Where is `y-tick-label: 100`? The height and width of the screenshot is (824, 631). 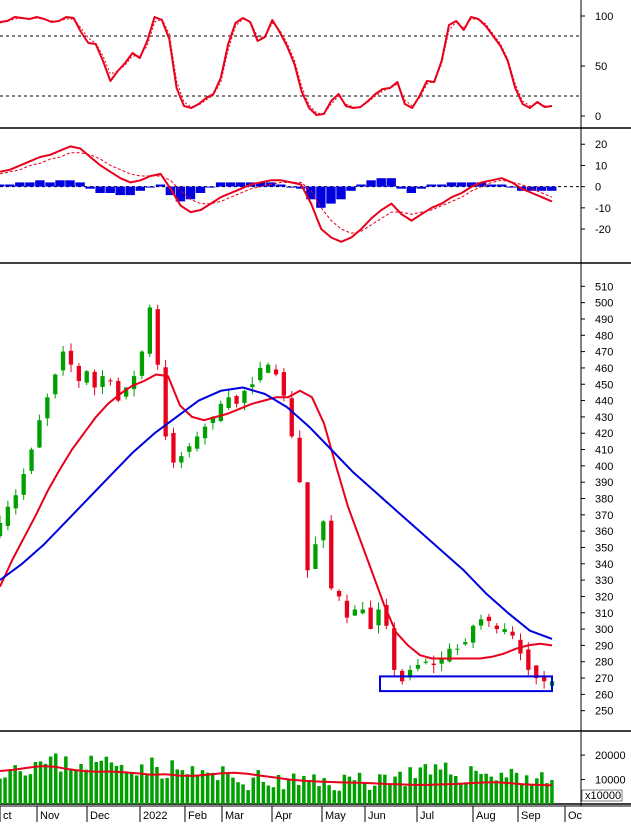 y-tick-label: 100 is located at coordinates (604, 17).